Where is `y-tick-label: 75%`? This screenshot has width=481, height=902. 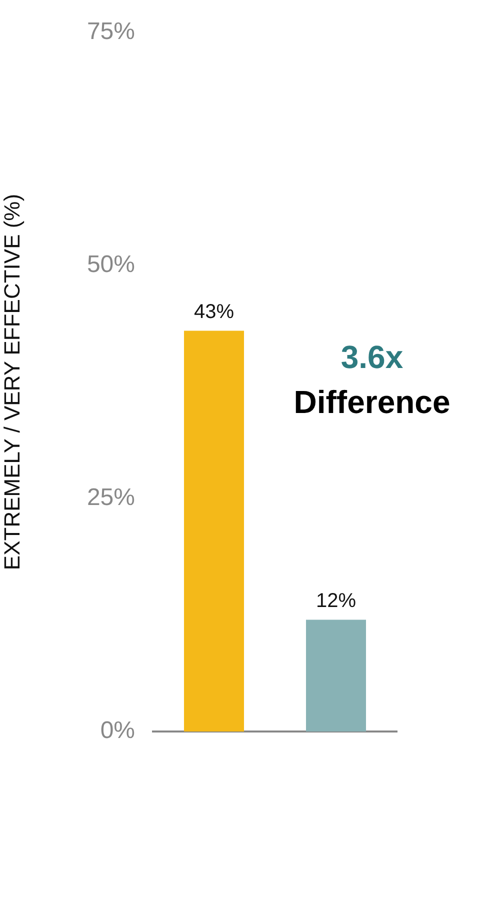 y-tick-label: 75% is located at coordinates (110, 32).